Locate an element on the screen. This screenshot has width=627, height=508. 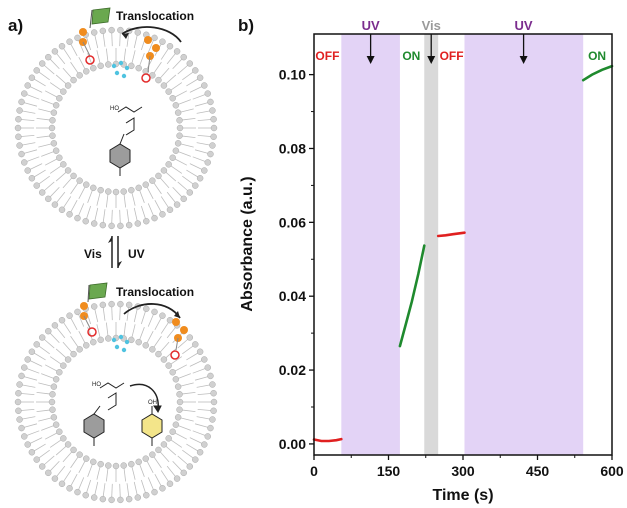
y-tick-label: 0.10 is located at coordinates (292, 75).